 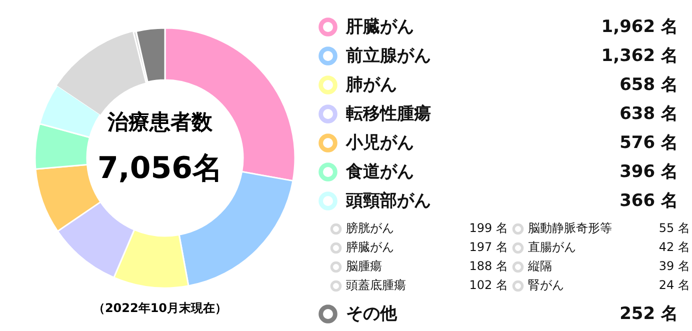 What do you see at coordinates (370, 247) in the screenshot?
I see `legend-label: 膵臓がん` at bounding box center [370, 247].